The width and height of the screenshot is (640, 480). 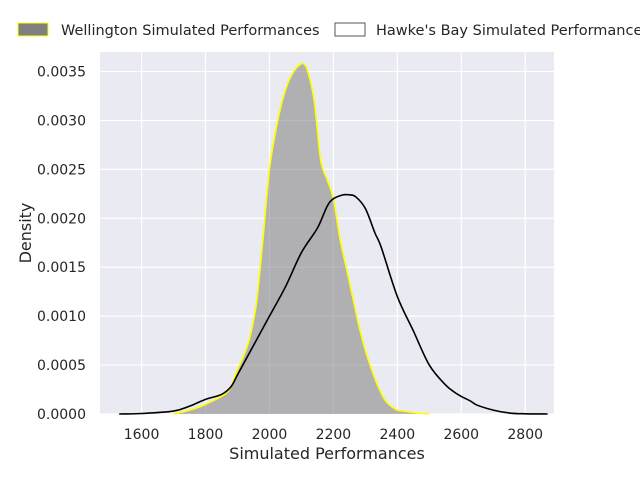 What do you see at coordinates (190, 31) in the screenshot?
I see `legend-label-wellington: Wellington Simulated Performances` at bounding box center [190, 31].